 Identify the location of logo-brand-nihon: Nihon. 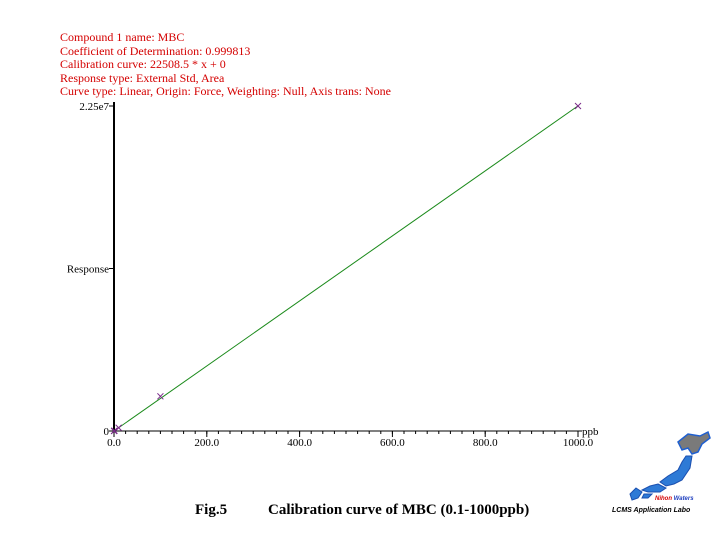
(663, 499).